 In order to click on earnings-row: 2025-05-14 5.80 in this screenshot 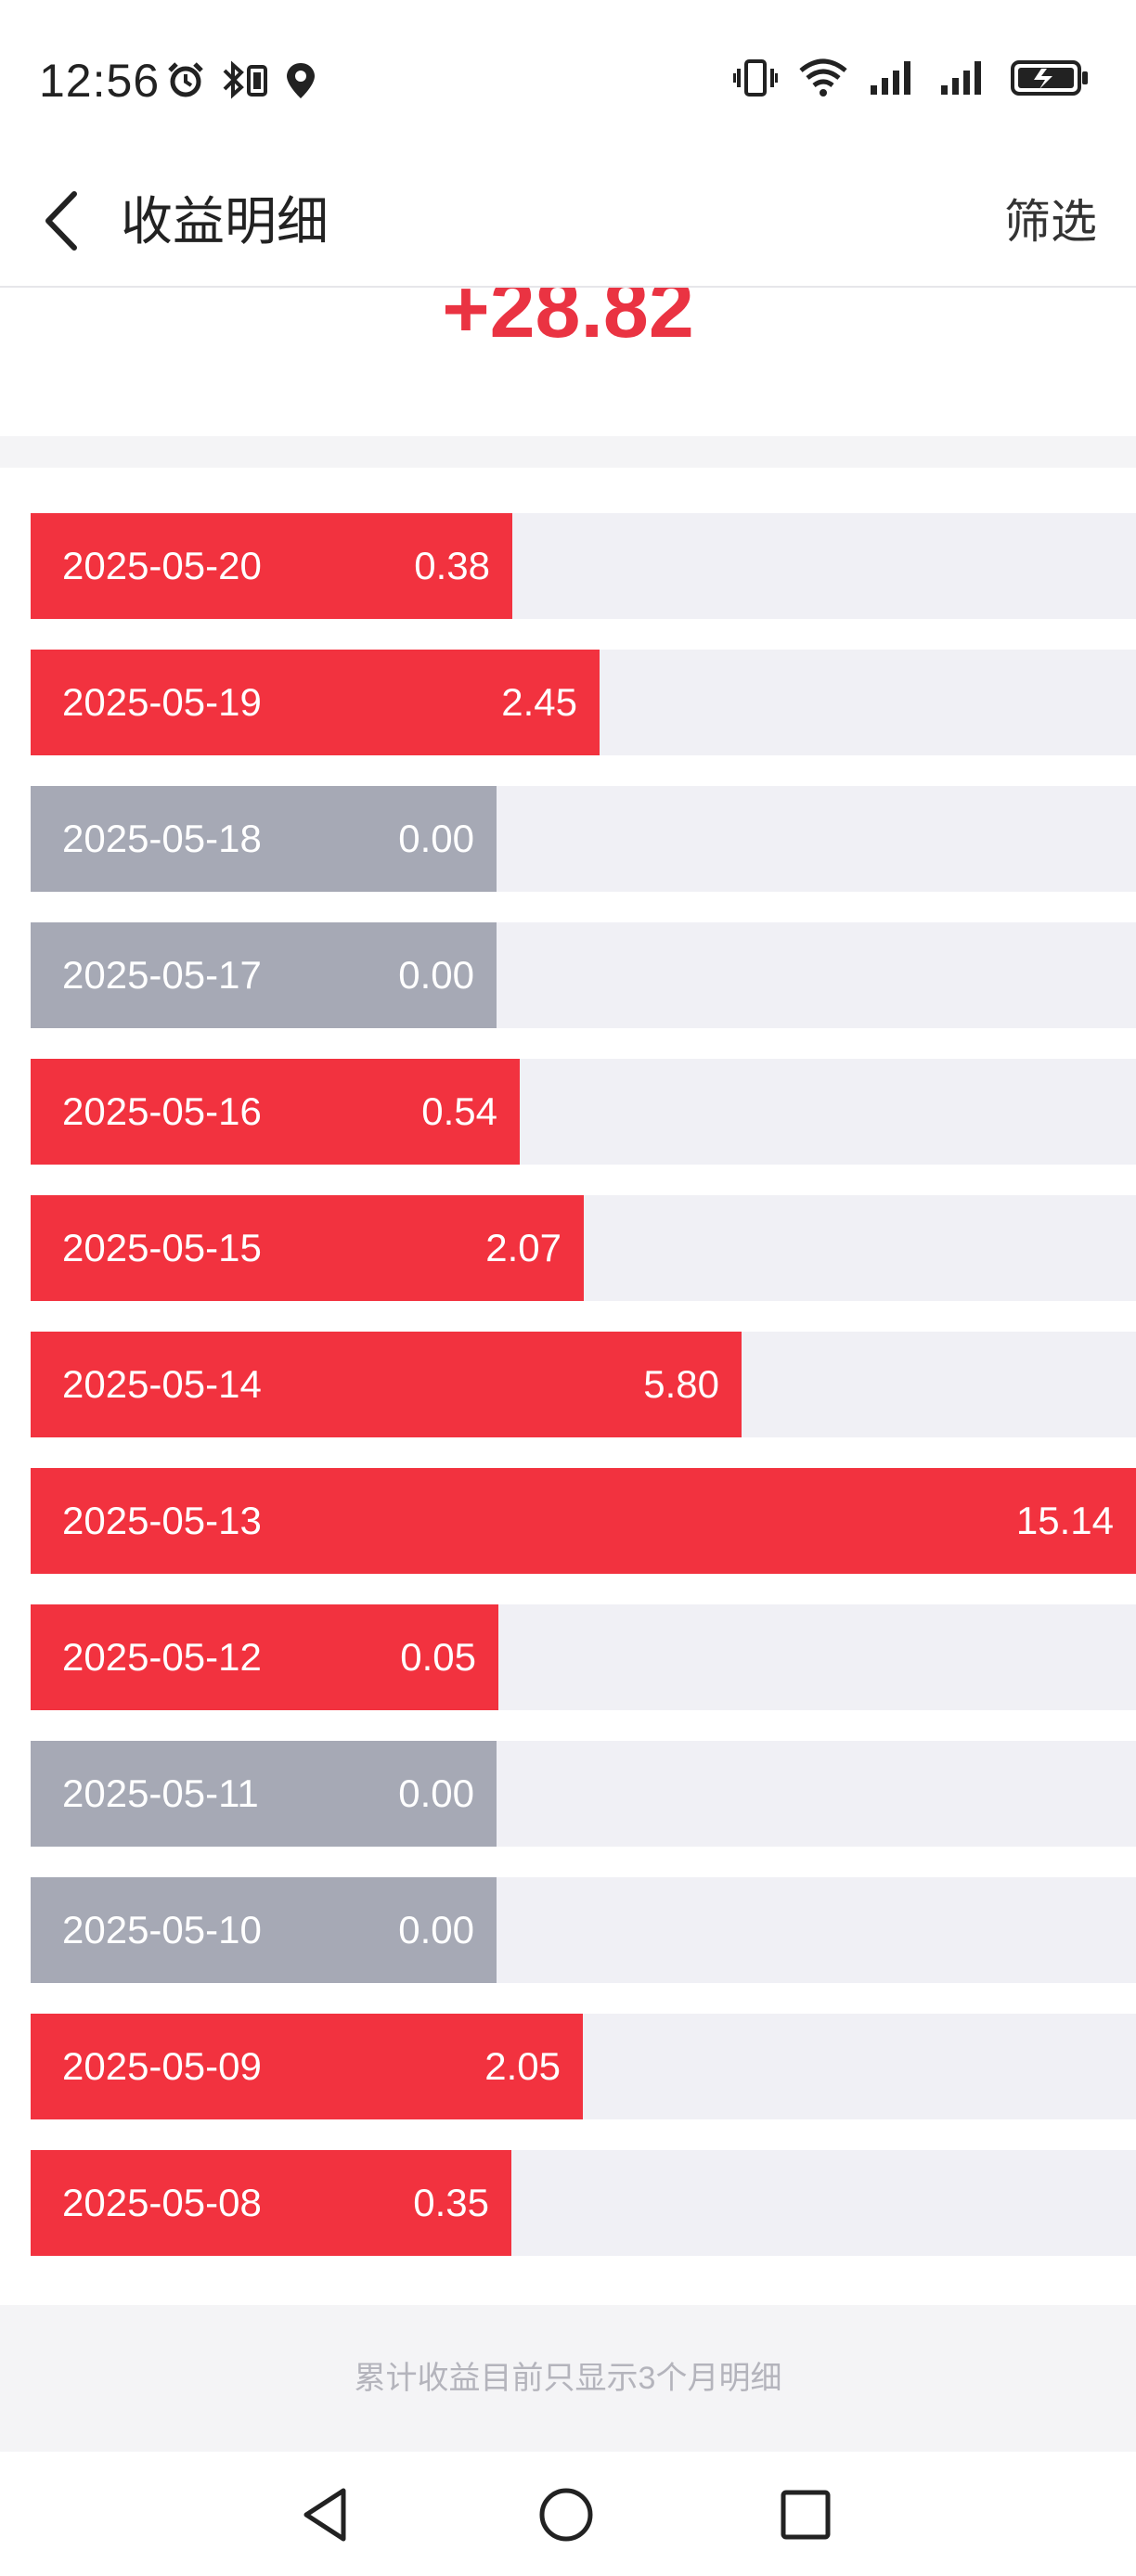, I will do `click(583, 1385)`.